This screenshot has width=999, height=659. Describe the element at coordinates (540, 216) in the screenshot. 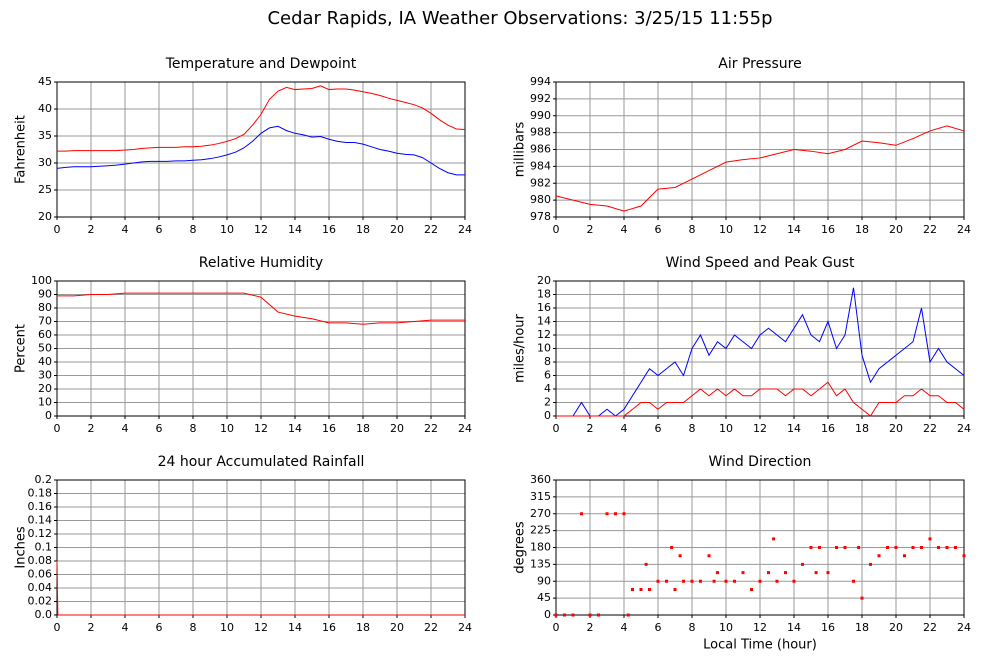

I see `y-tick-label: 978` at that location.